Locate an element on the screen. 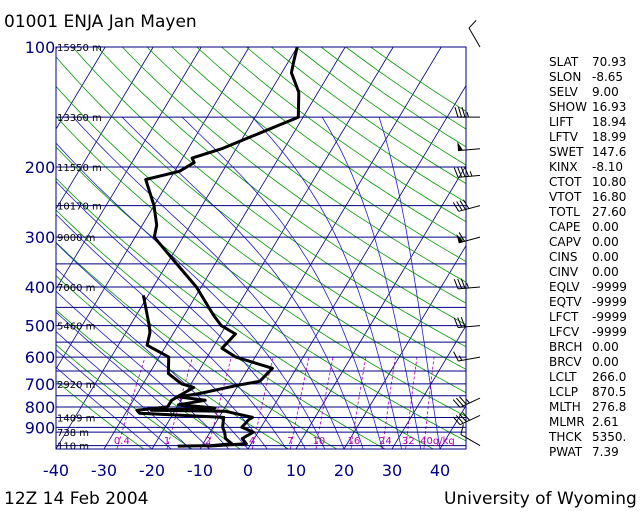  temperature-tick-label: 20 is located at coordinates (344, 470).